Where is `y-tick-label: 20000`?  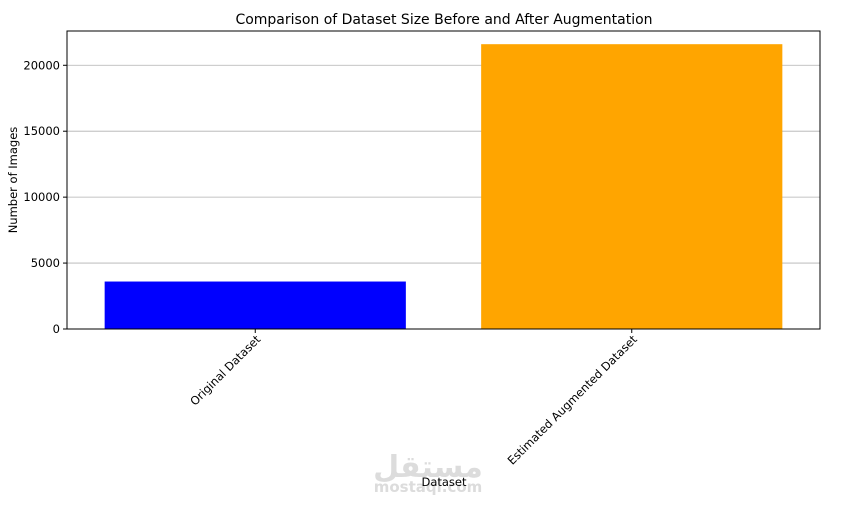 y-tick-label: 20000 is located at coordinates (41, 65).